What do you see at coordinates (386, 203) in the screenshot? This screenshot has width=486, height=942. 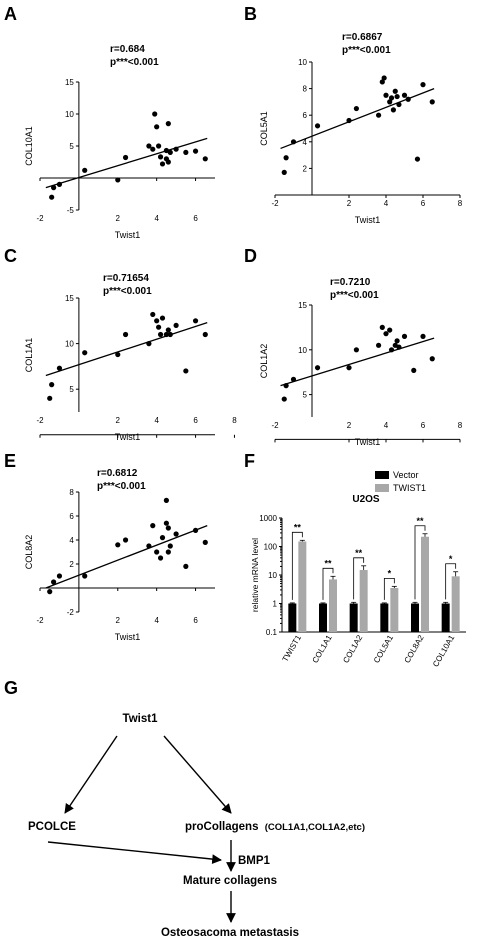 I see `x-tick-label: 4` at bounding box center [386, 203].